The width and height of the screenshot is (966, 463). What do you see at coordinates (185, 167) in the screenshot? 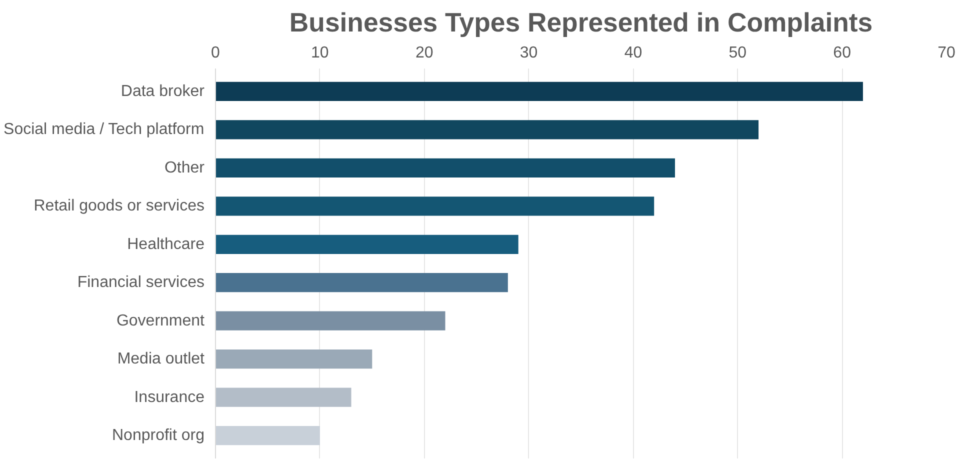
I see `y-tick-label: Other` at bounding box center [185, 167].